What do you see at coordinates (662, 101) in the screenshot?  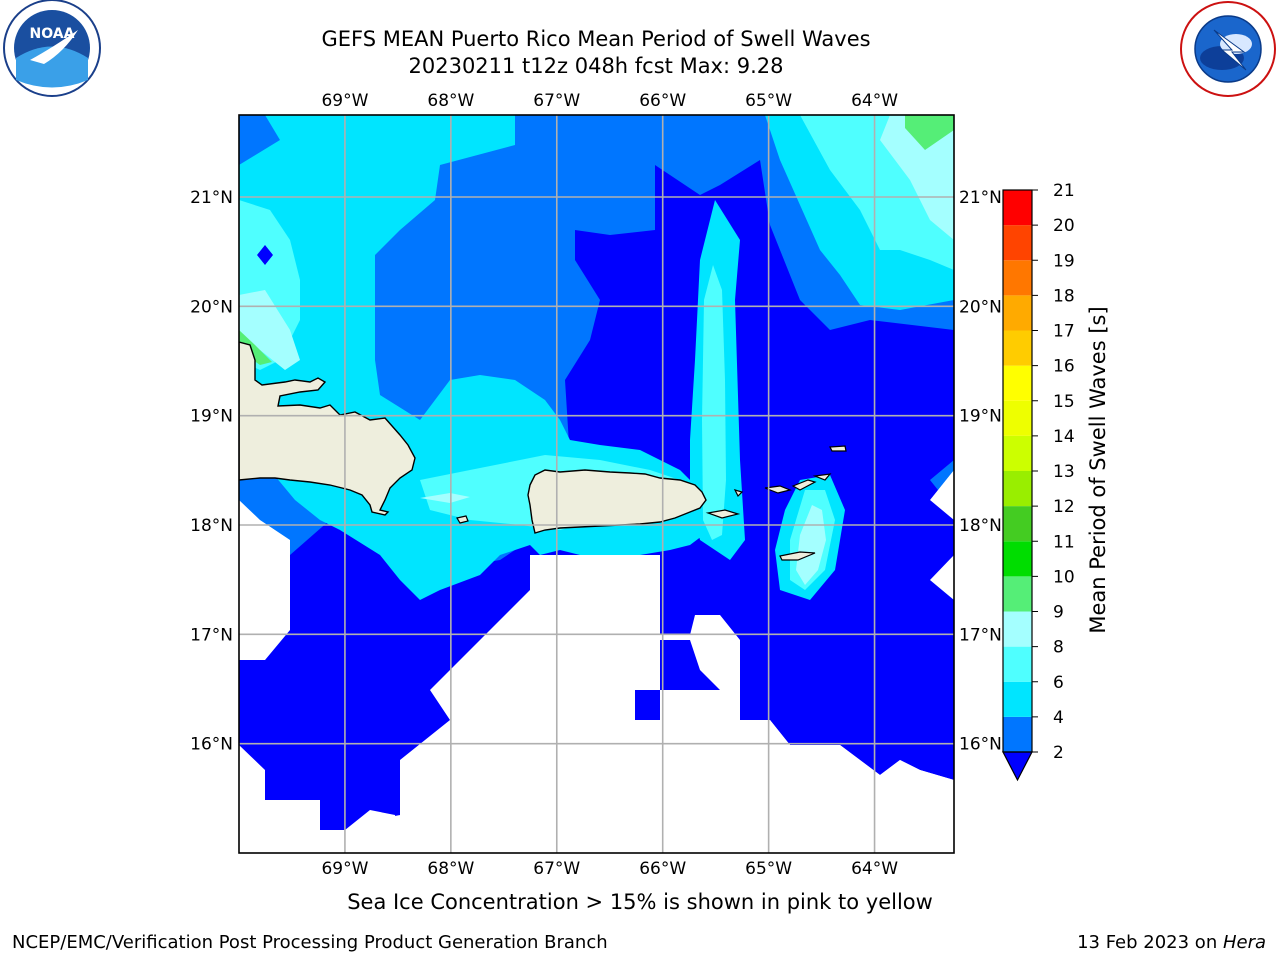 I see `lon-label-top-3: 66°W` at bounding box center [662, 101].